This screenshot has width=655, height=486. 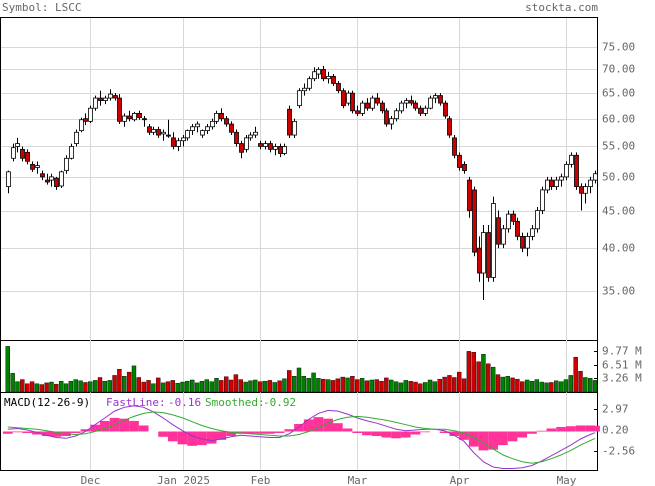 What do you see at coordinates (618, 69) in the screenshot?
I see `y-tick-label: 70.00` at bounding box center [618, 69].